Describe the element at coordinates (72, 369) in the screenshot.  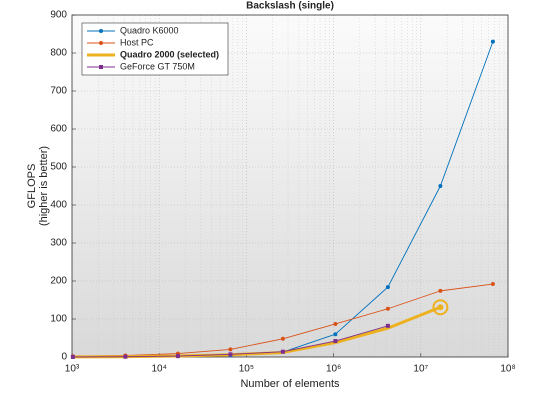
I see `x-tick-label: 10³` at that location.